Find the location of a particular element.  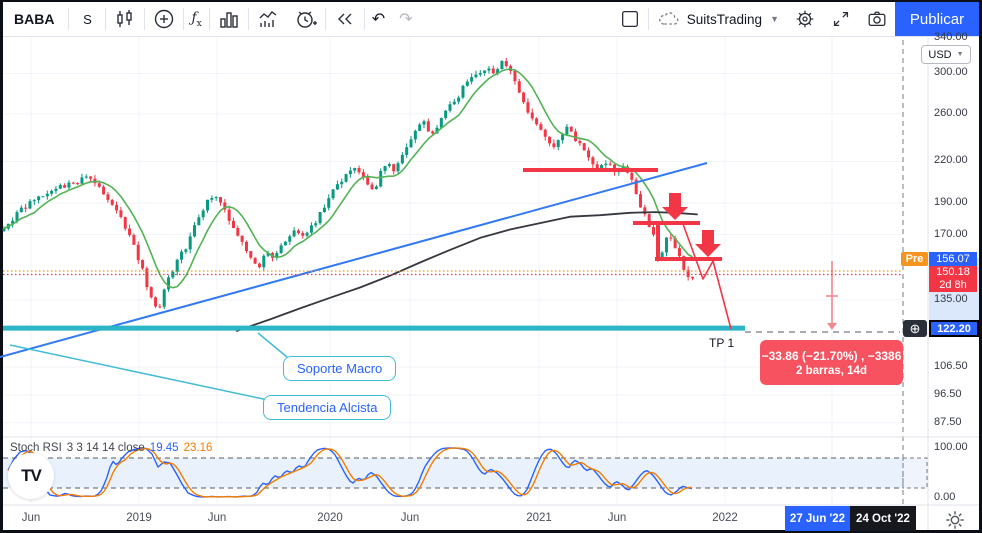

snapshot-button is located at coordinates (877, 19).